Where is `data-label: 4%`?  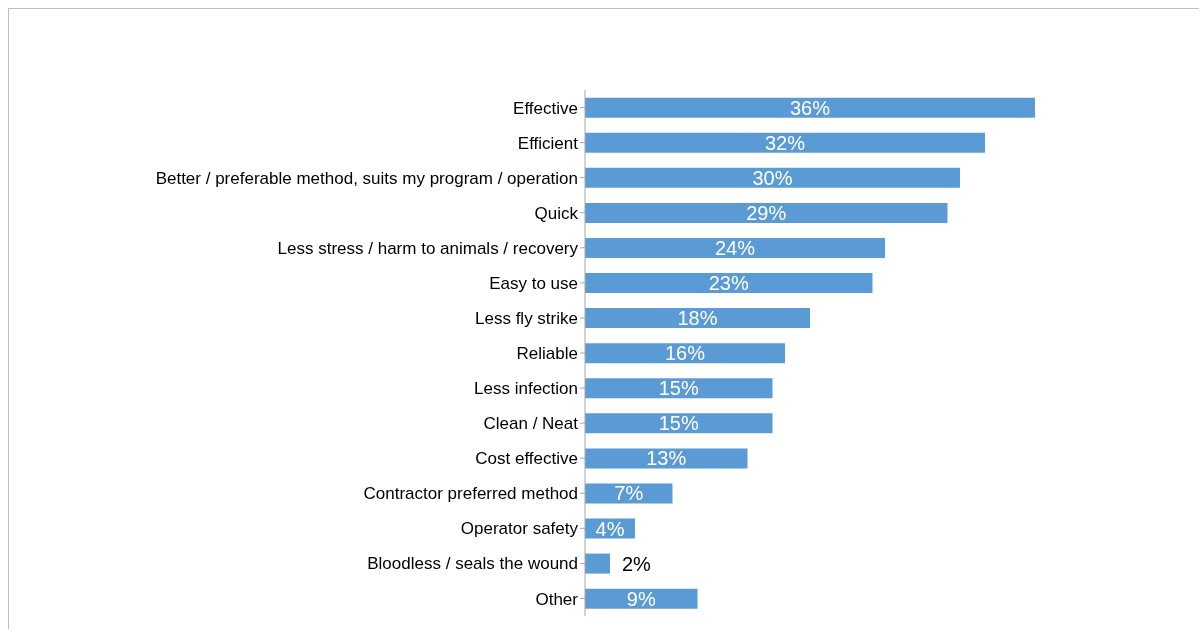 data-label: 4% is located at coordinates (610, 528).